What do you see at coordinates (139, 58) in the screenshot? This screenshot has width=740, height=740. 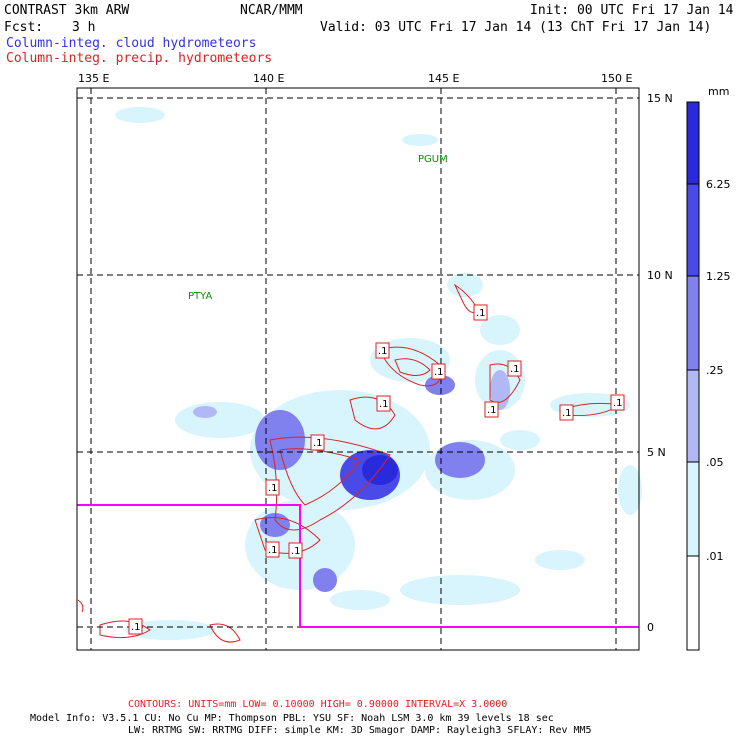 I see `precip-field-title: Column-integ. precip. hydrometeors` at bounding box center [139, 58].